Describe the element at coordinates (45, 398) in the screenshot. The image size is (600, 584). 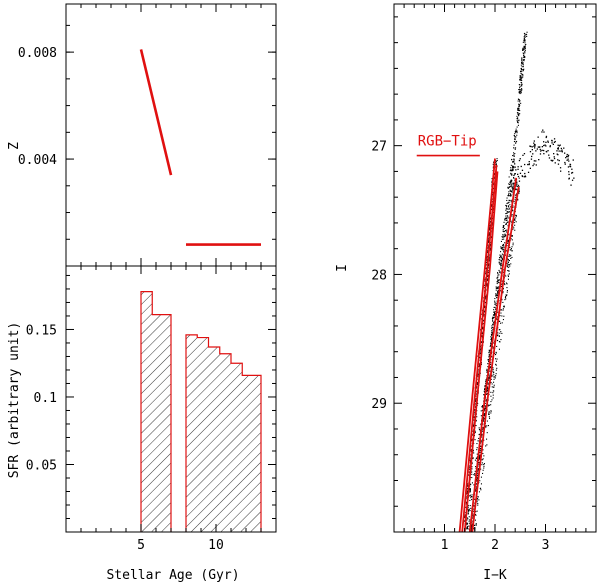
I see `sfr-ytick-label: 0.1` at that location.